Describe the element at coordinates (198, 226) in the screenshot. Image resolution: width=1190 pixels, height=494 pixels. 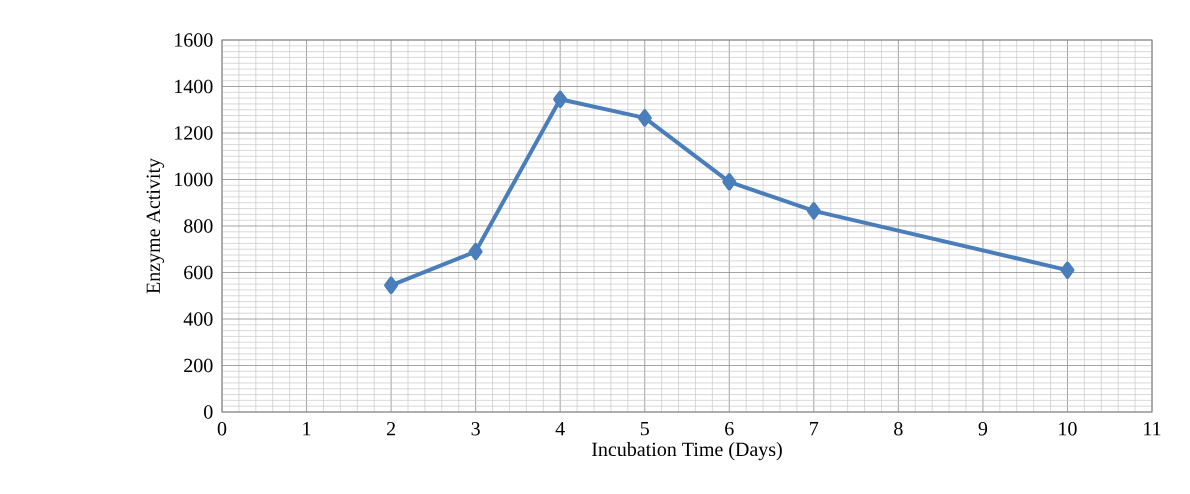
I see `y-tick-label: 800` at that location.